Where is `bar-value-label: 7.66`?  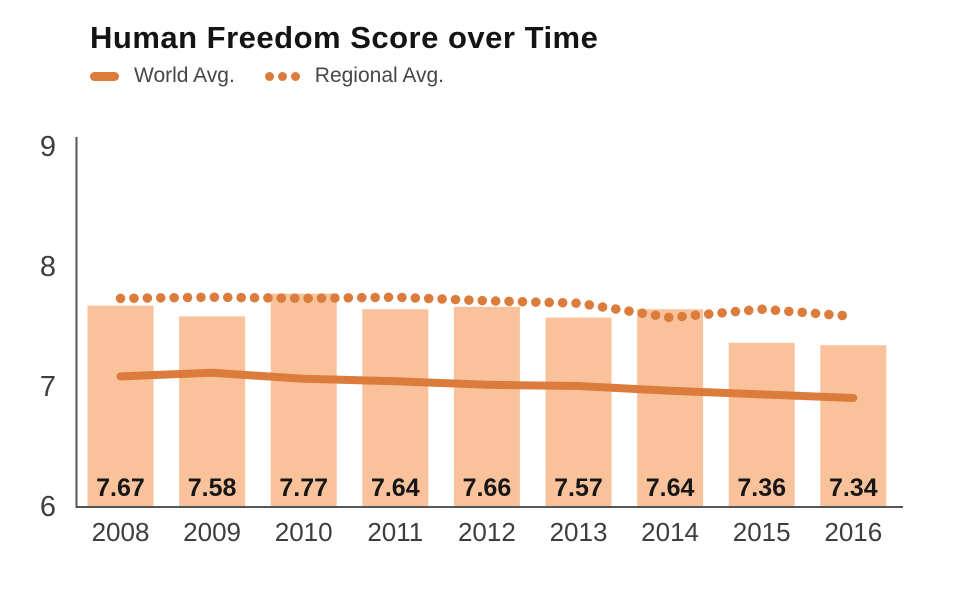 bar-value-label: 7.66 is located at coordinates (487, 488).